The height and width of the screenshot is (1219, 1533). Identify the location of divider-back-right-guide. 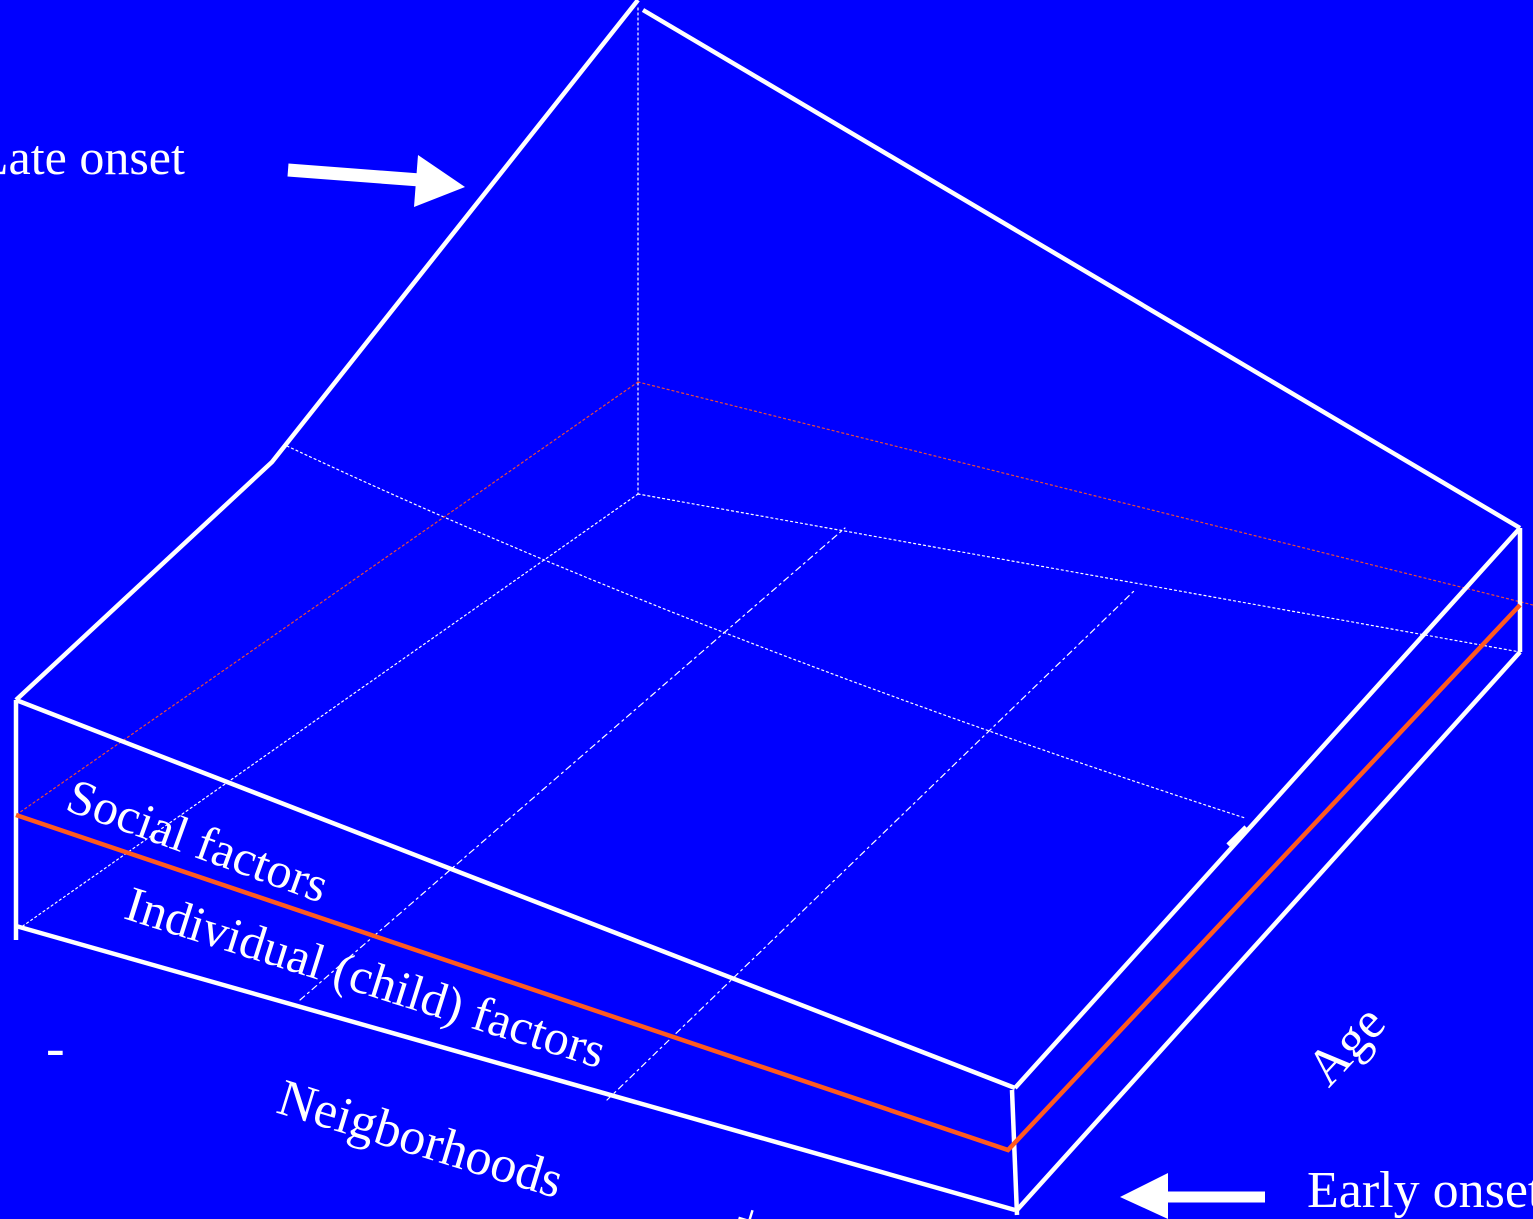
(1085, 493).